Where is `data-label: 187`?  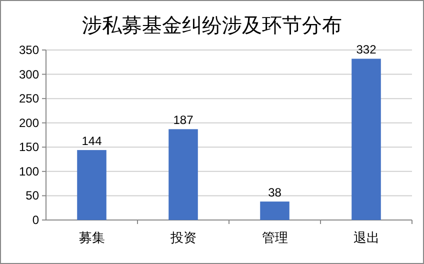 data-label: 187 is located at coordinates (183, 120).